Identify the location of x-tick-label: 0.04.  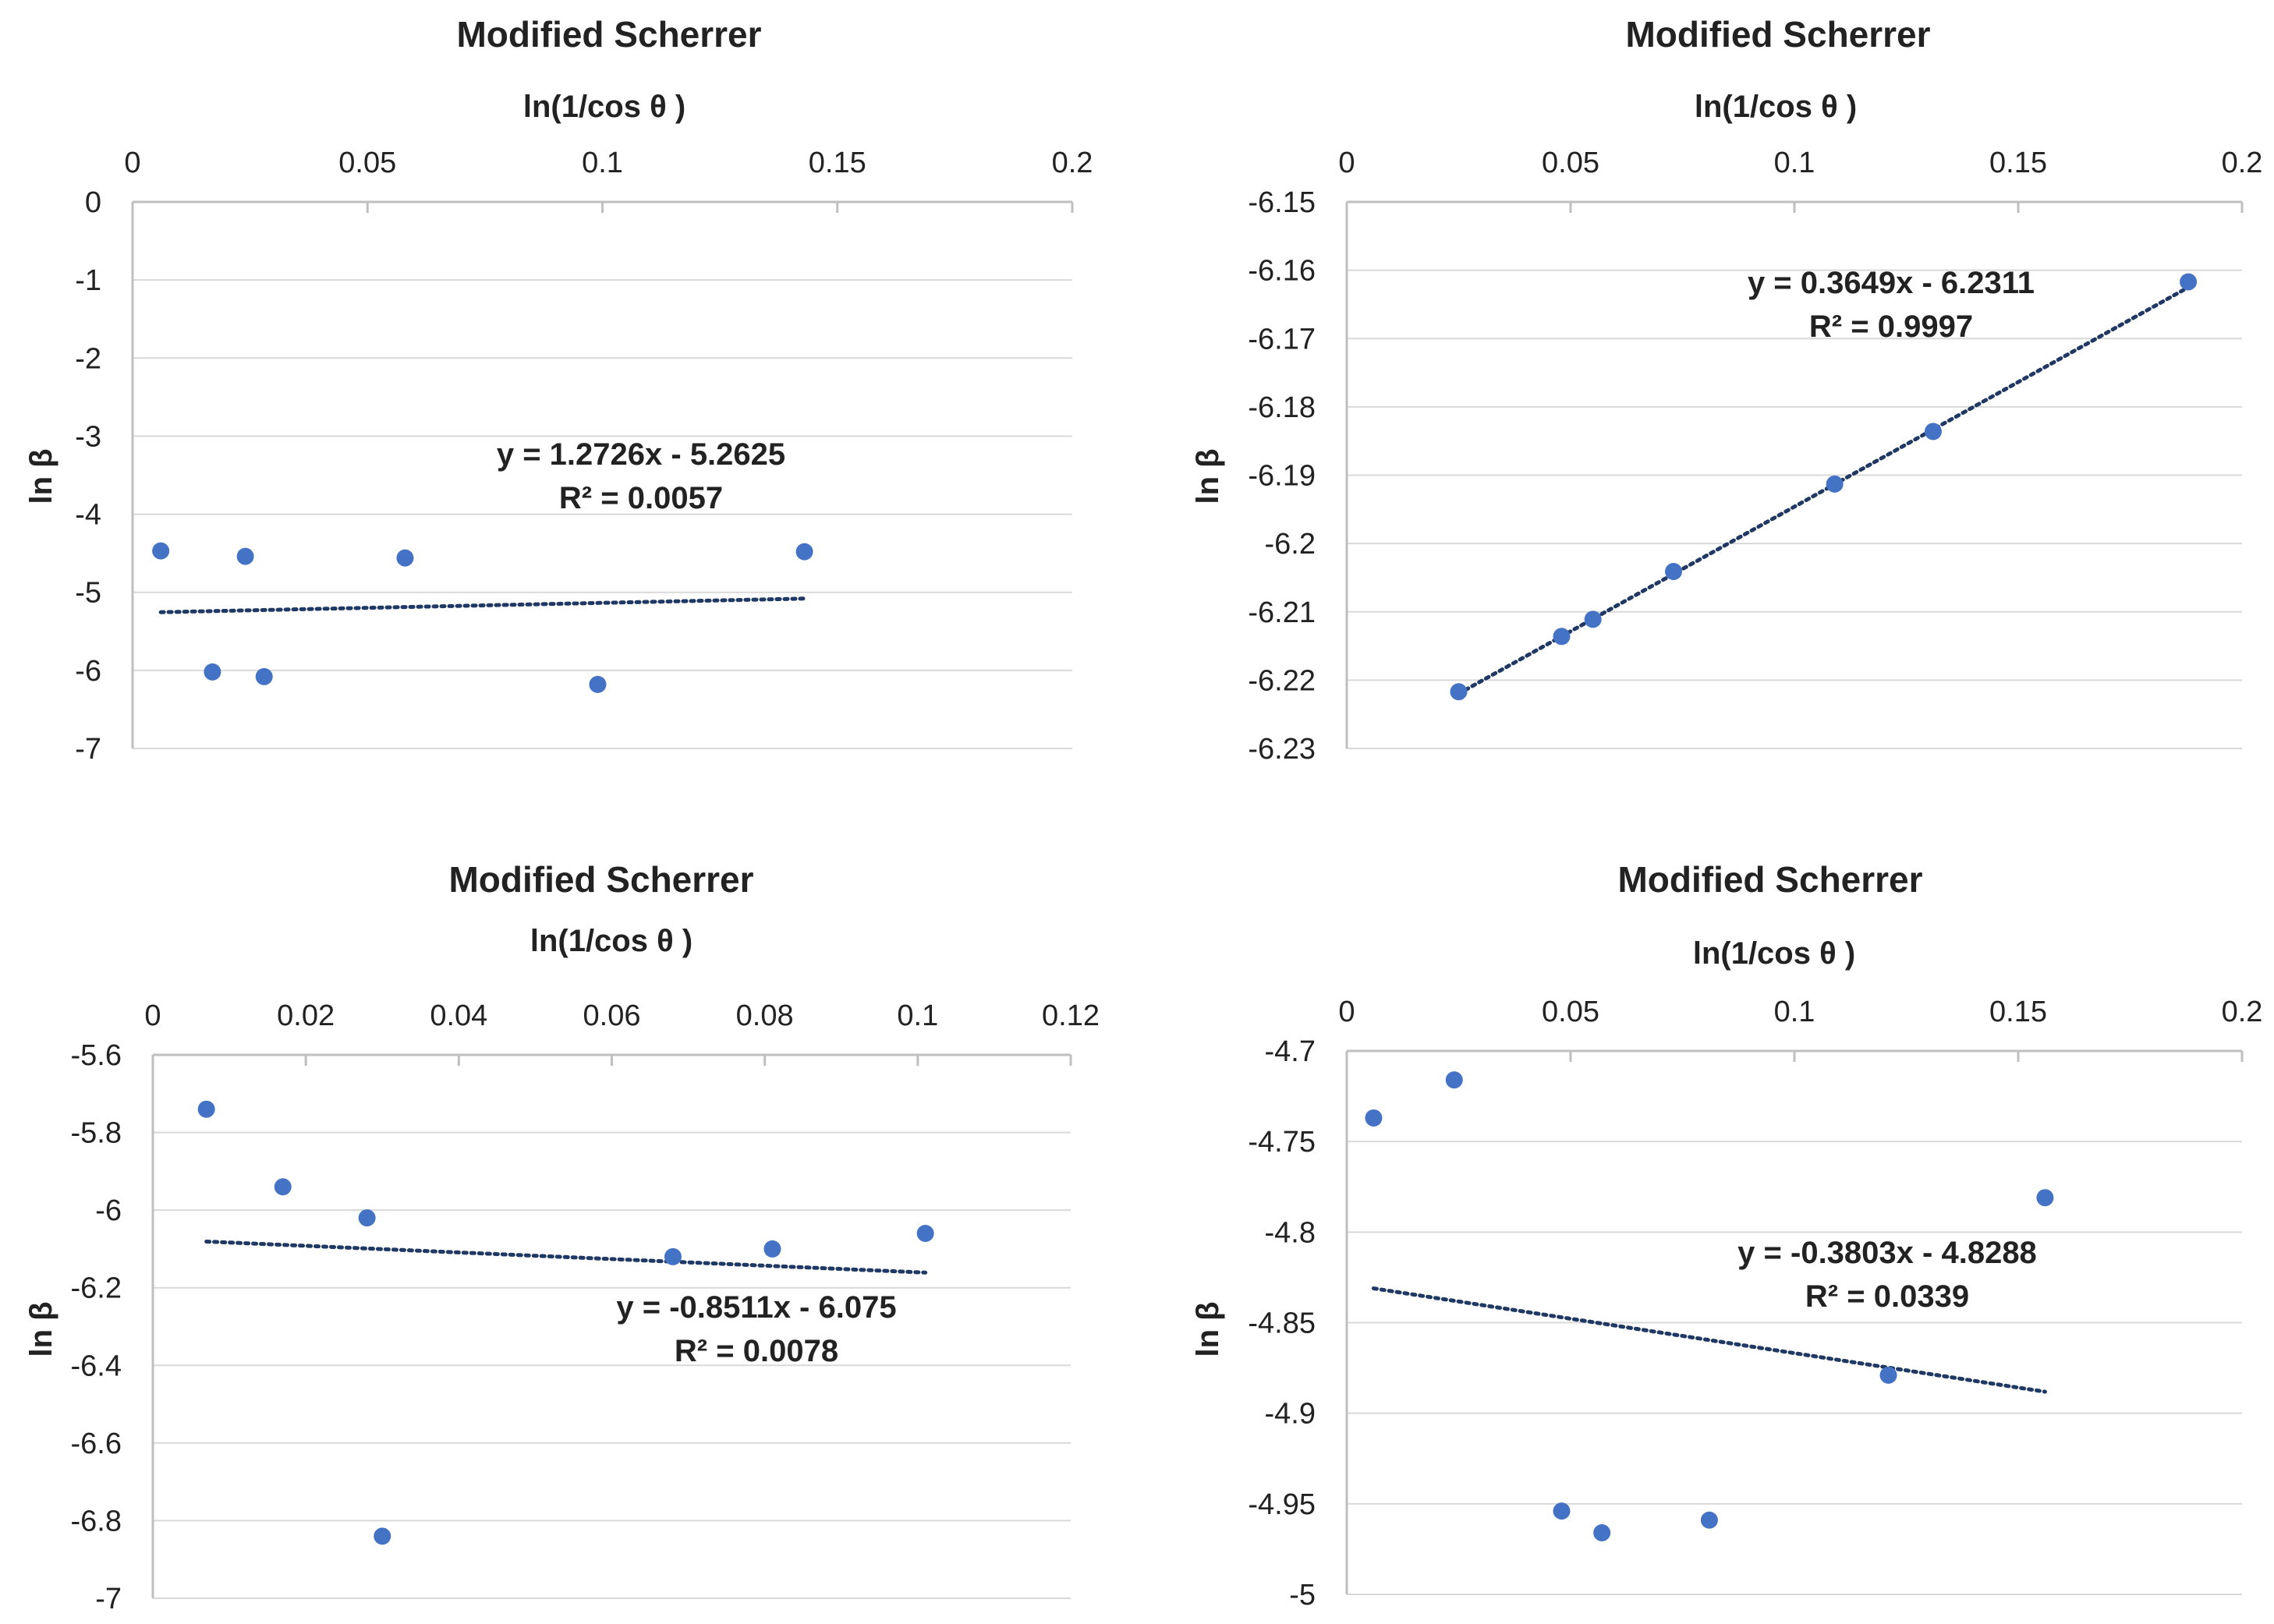
(458, 1016).